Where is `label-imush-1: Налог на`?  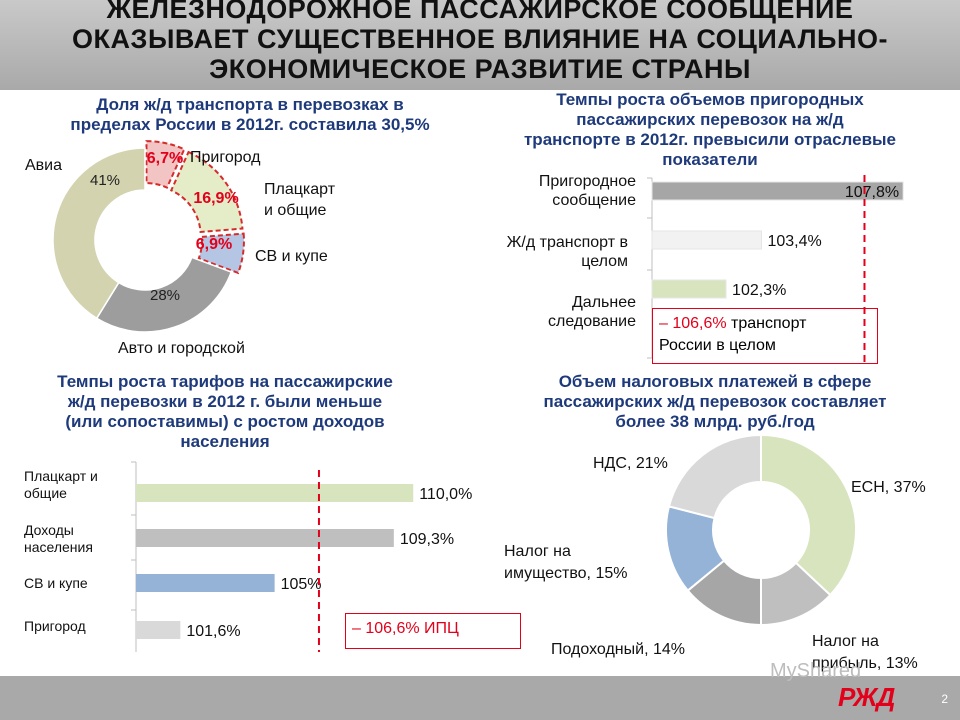 label-imush-1: Налог на is located at coordinates (537, 551).